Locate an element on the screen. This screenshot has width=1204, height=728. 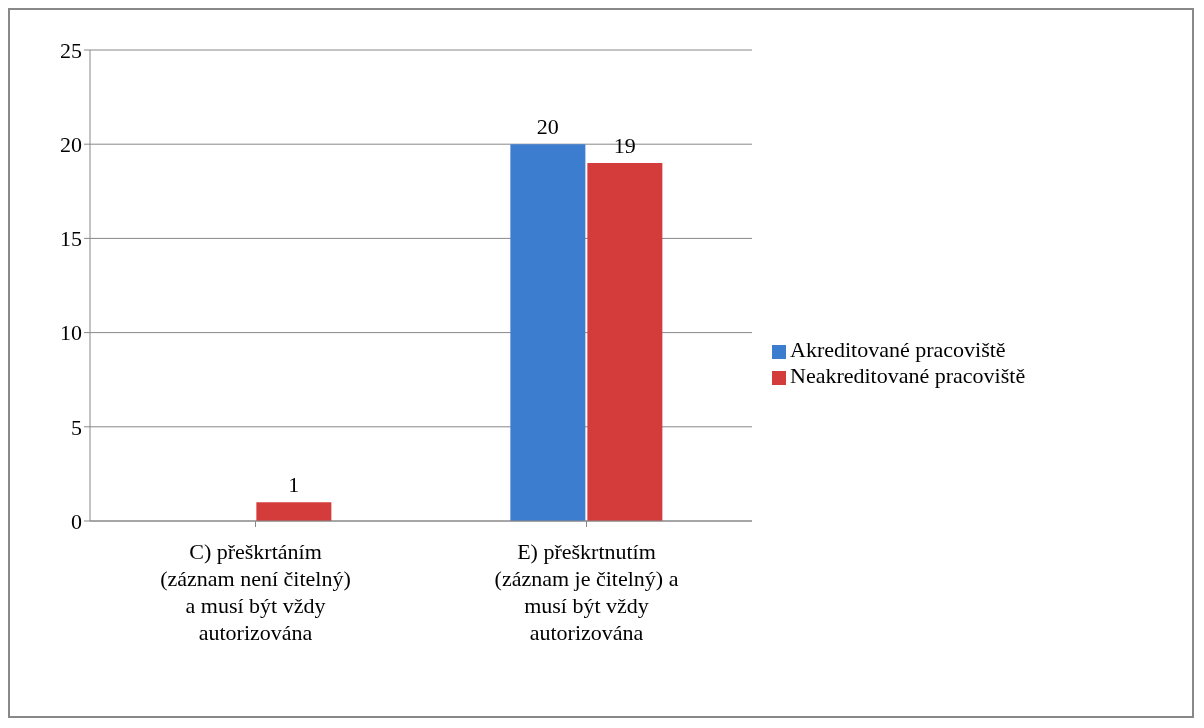
y-tick-label: 10 is located at coordinates (71, 333).